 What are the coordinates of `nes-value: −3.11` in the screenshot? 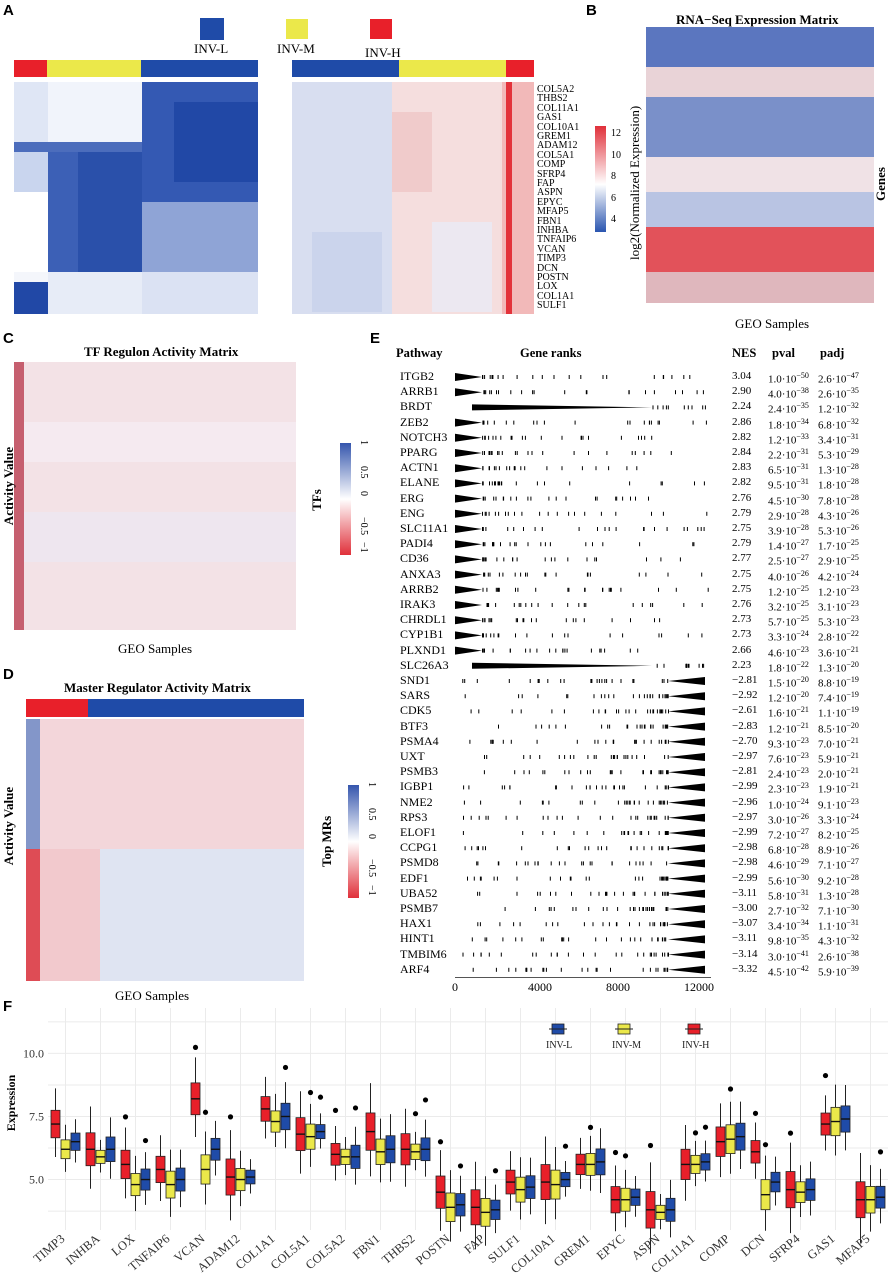 It's located at (745, 938).